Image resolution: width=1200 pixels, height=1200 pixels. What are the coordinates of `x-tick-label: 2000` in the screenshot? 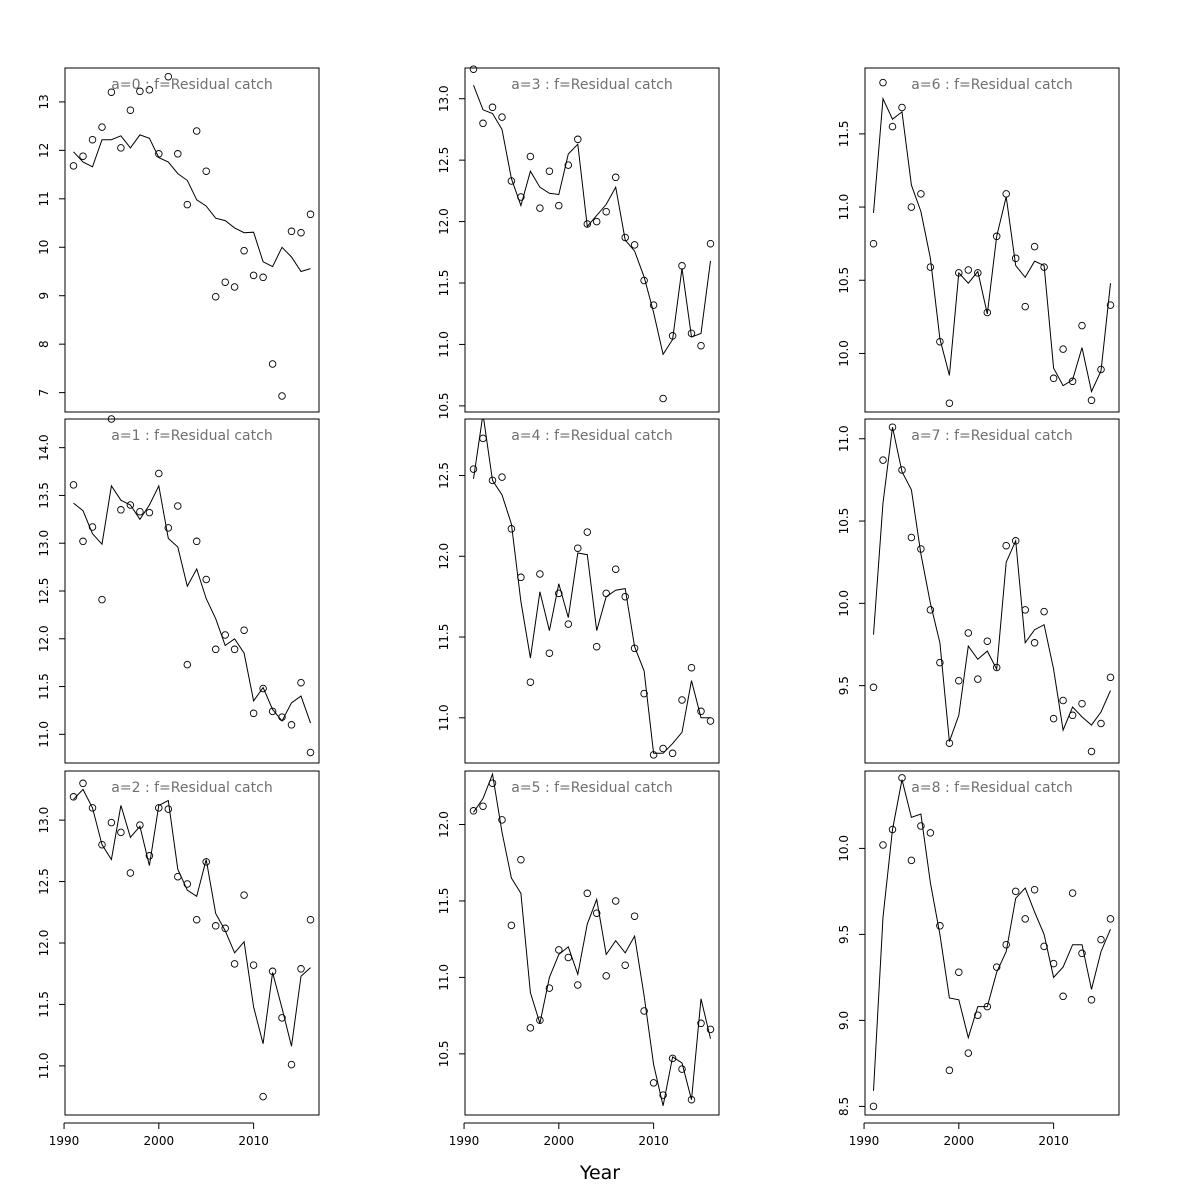 It's located at (959, 1141).